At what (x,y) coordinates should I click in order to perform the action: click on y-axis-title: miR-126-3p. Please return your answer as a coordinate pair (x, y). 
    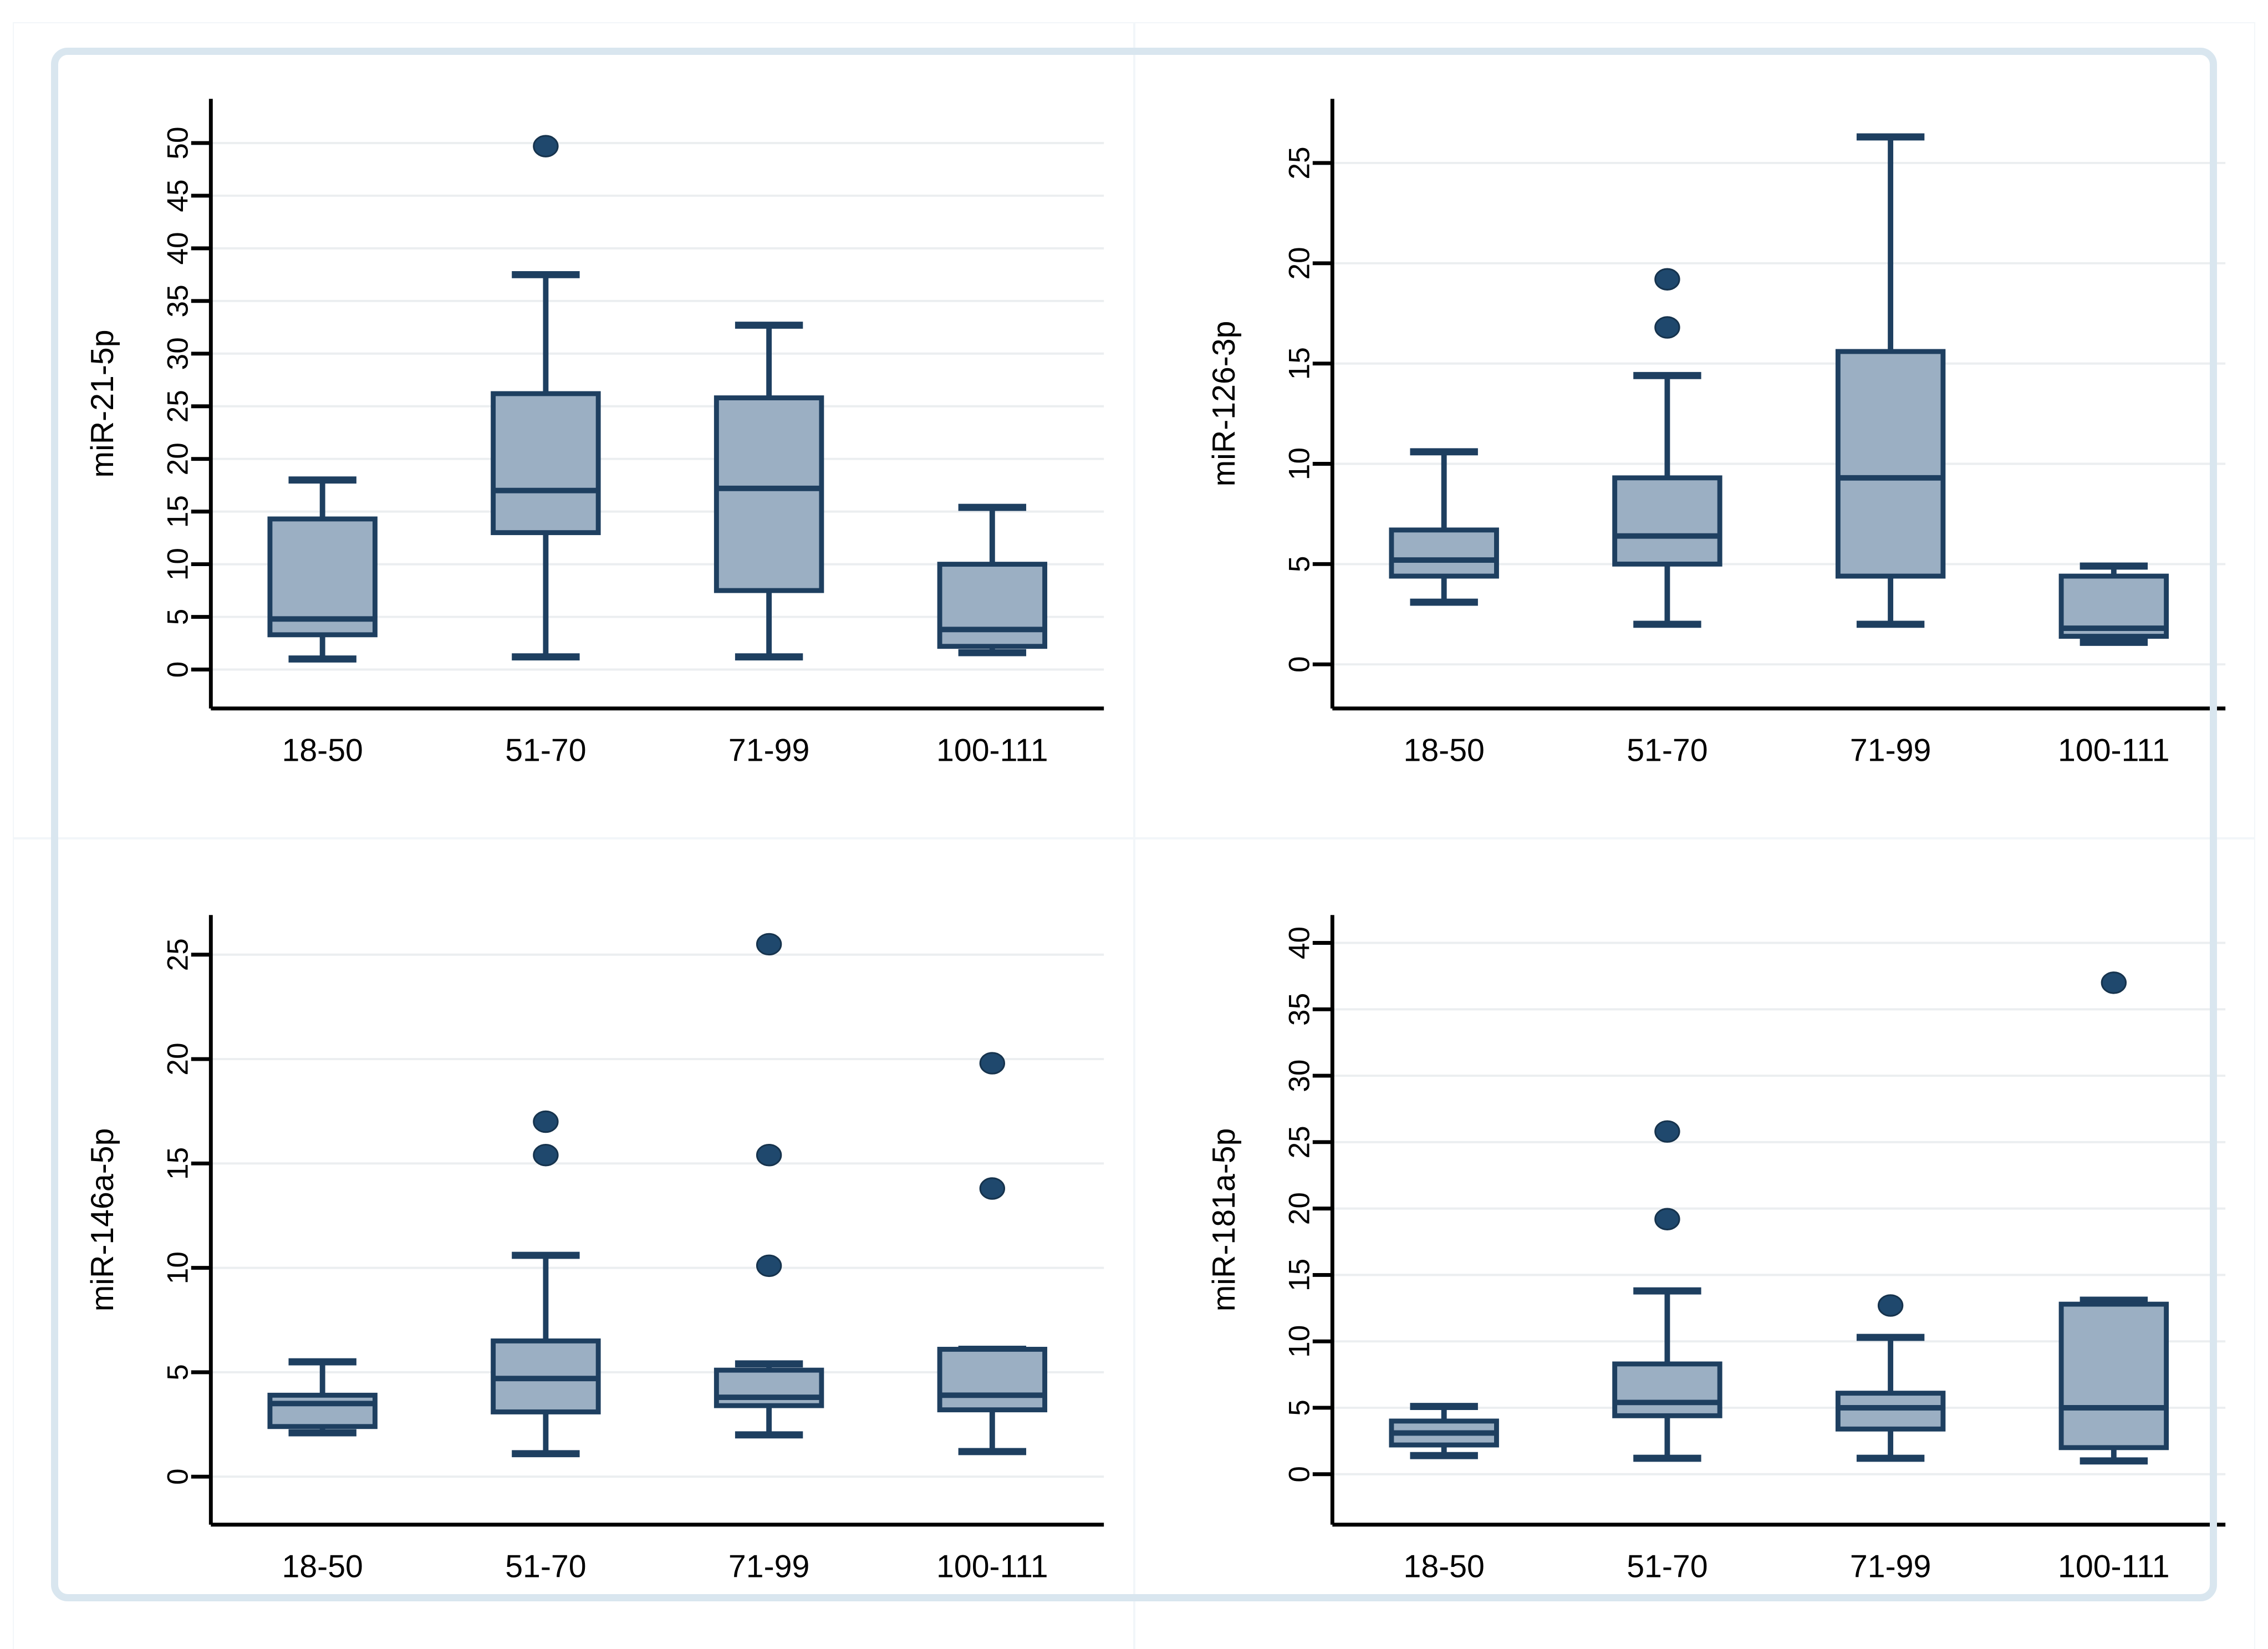
    Looking at the image, I should click on (1224, 403).